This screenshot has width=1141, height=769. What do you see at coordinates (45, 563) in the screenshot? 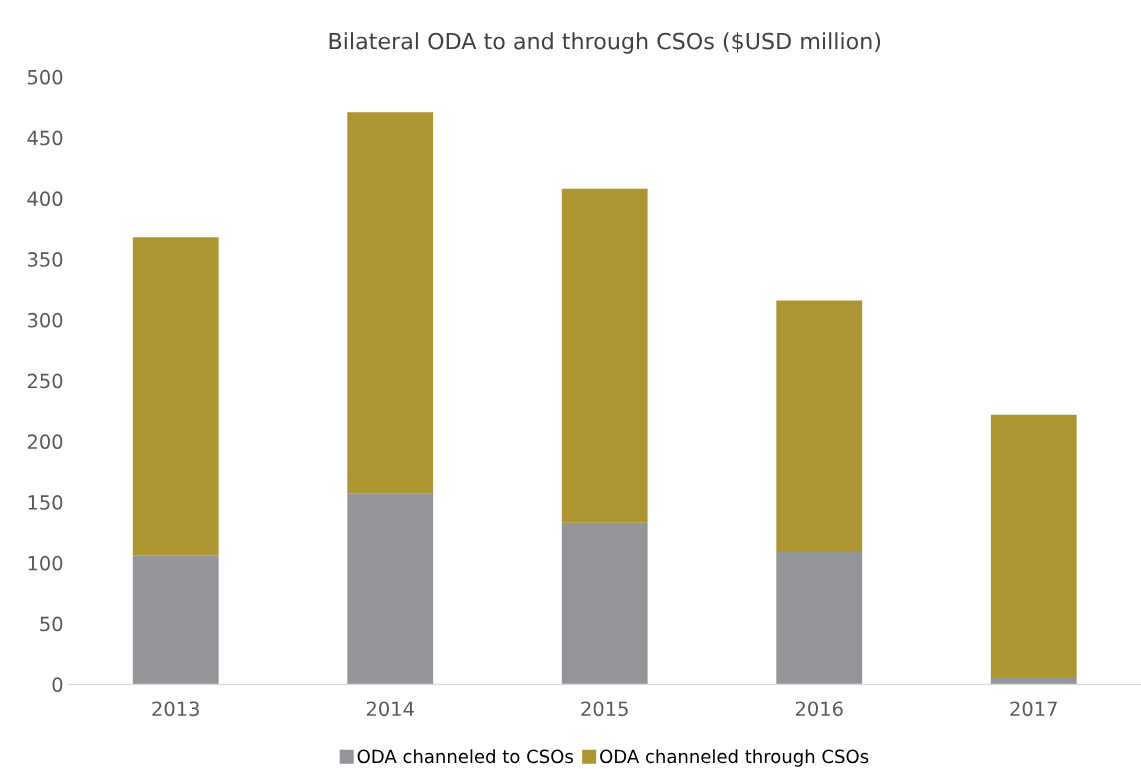
I see `y-tick-label: 100` at bounding box center [45, 563].